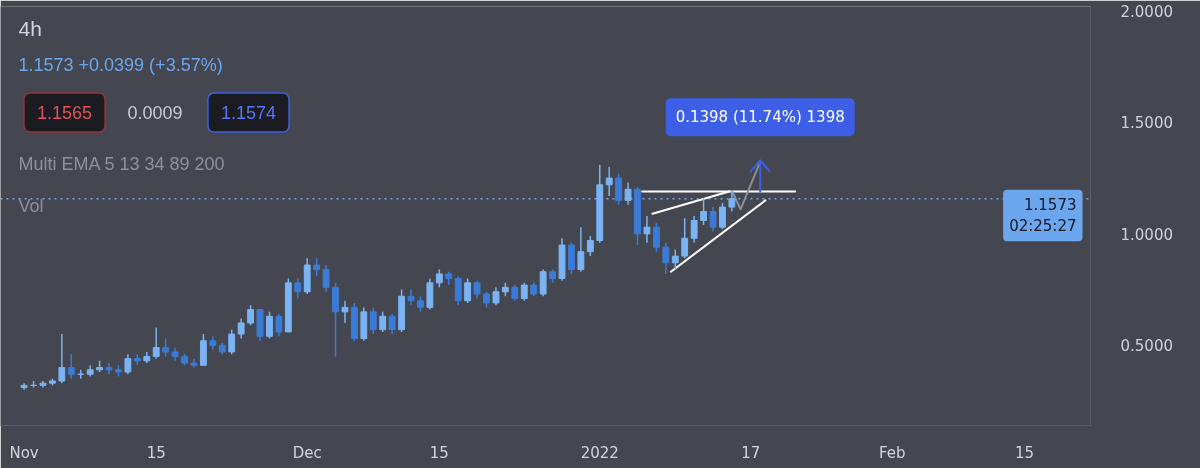 This screenshot has height=468, width=1200. What do you see at coordinates (599, 452) in the screenshot?
I see `x-tick-label: 2022` at bounding box center [599, 452].